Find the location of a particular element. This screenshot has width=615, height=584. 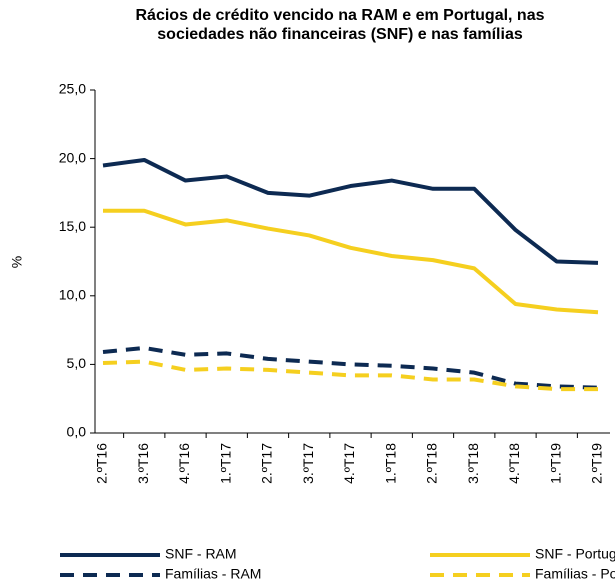

legend-label: SNF - Portugal is located at coordinates (575, 554).